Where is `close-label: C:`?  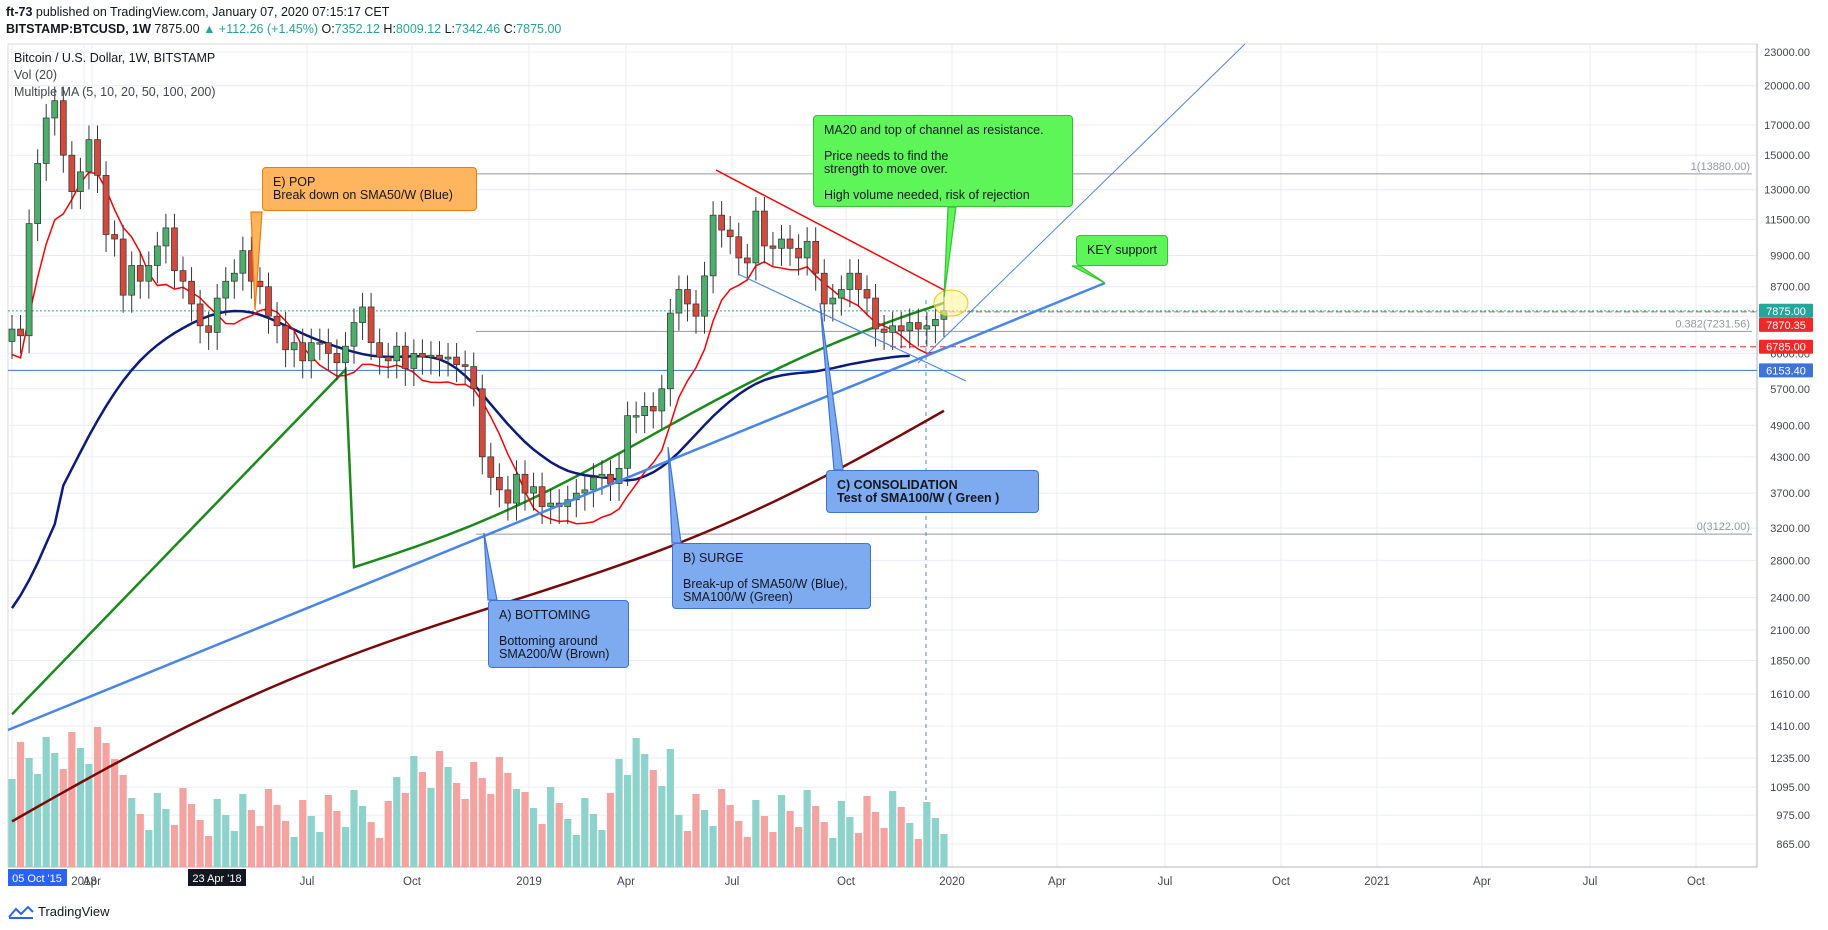
close-label: C: is located at coordinates (510, 29).